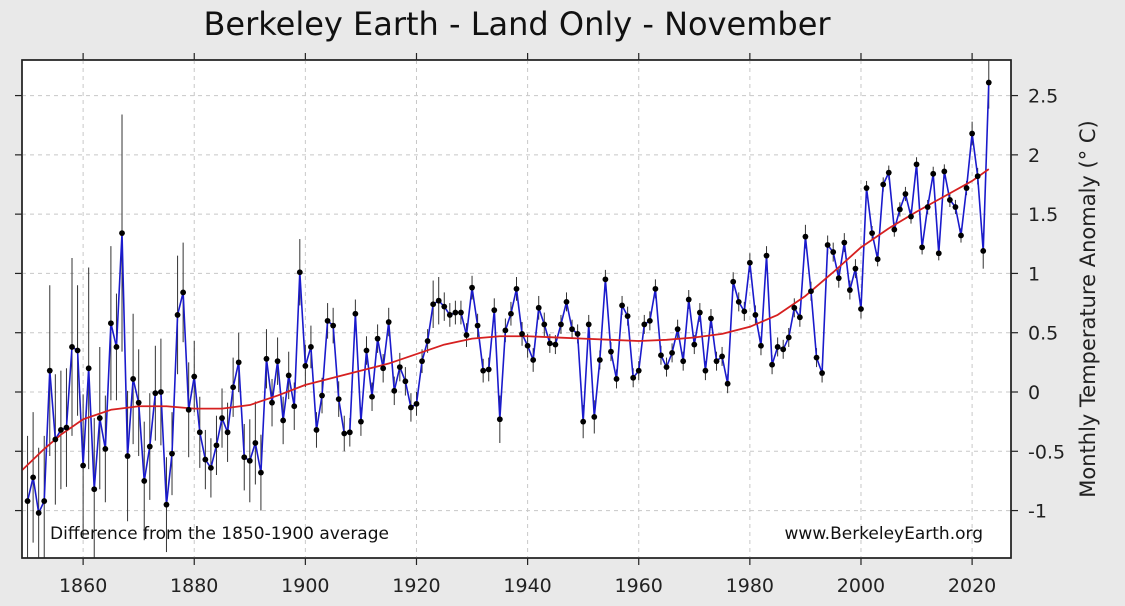  What do you see at coordinates (750, 586) in the screenshot?
I see `x-tick-label: 1980` at bounding box center [750, 586].